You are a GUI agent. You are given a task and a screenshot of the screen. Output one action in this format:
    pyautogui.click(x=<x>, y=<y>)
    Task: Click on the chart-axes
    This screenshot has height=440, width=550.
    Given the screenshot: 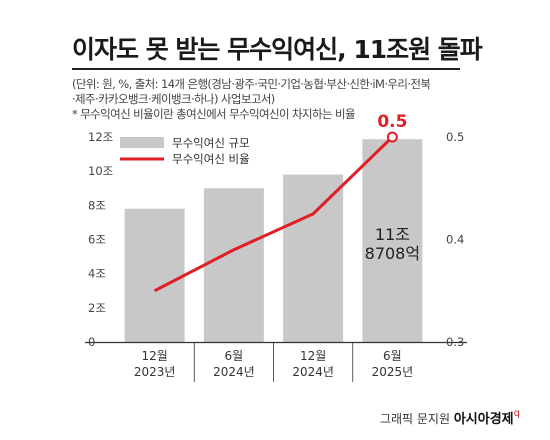 What is the action you would take?
    pyautogui.click(x=276, y=361)
    